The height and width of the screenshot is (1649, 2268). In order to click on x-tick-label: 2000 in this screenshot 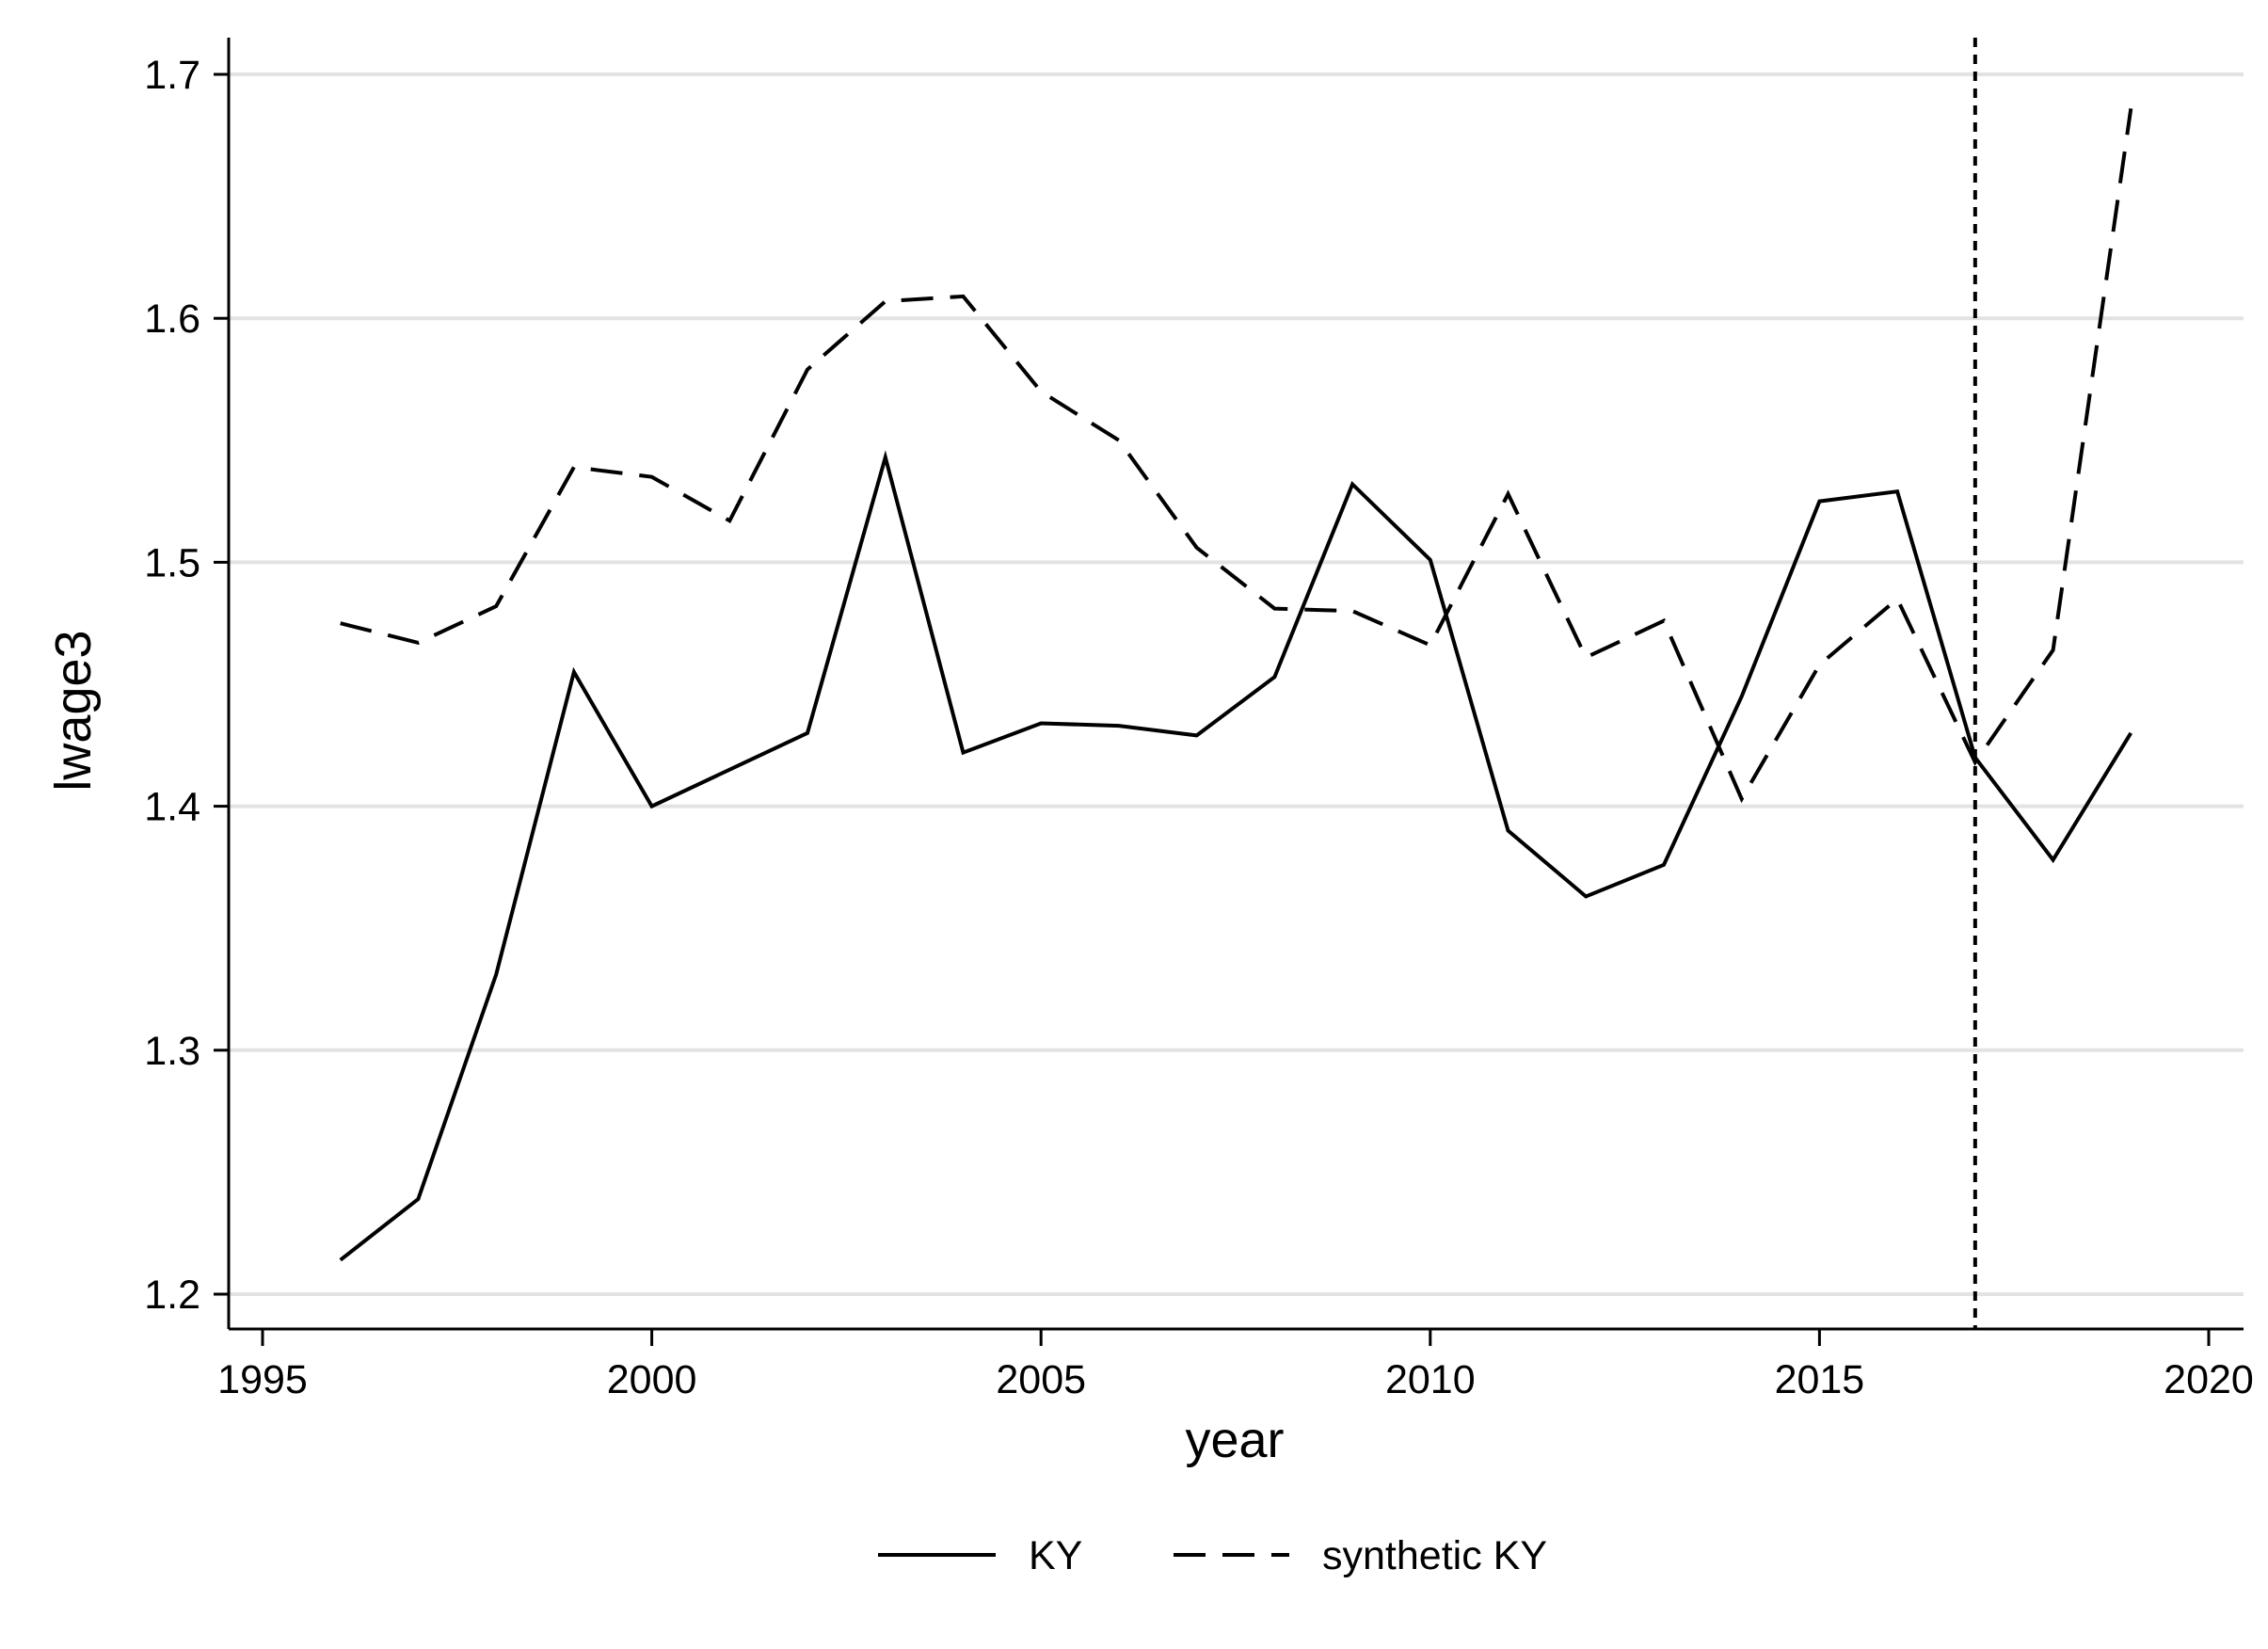, I will do `click(652, 1379)`.